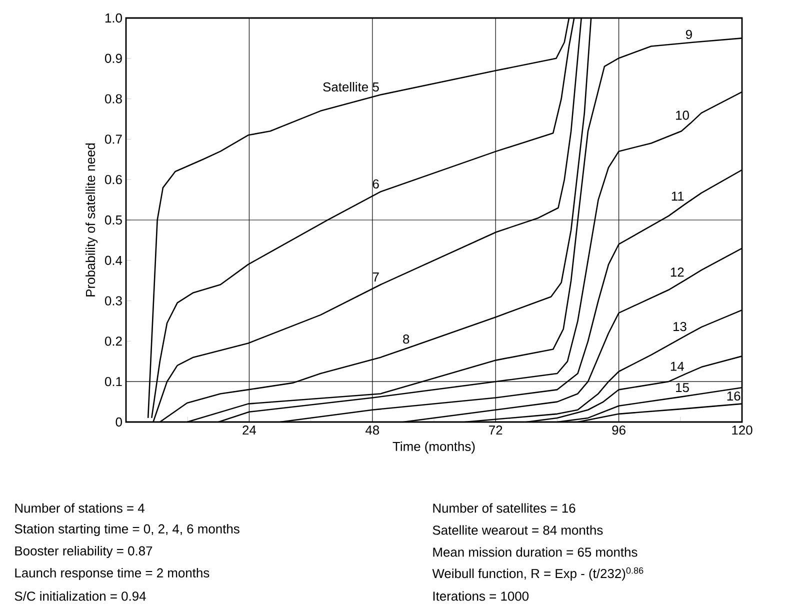 Image resolution: width=800 pixels, height=608 pixels. I want to click on x-axis-title: Time (months), so click(433, 448).